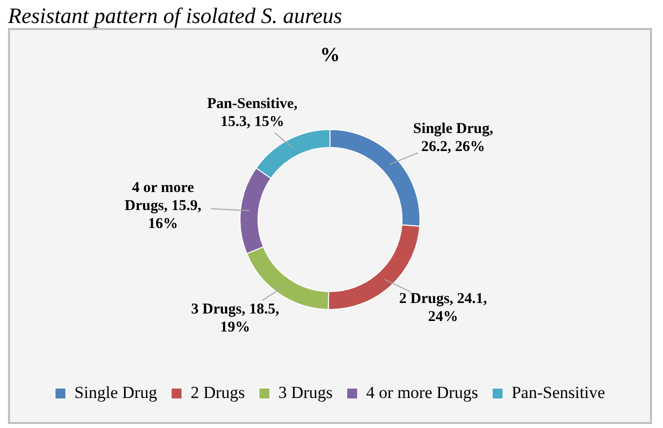 This screenshot has width=663, height=428. Describe the element at coordinates (176, 15) in the screenshot. I see `chart-title: Resistant pattern of isolated S. aureus` at that location.